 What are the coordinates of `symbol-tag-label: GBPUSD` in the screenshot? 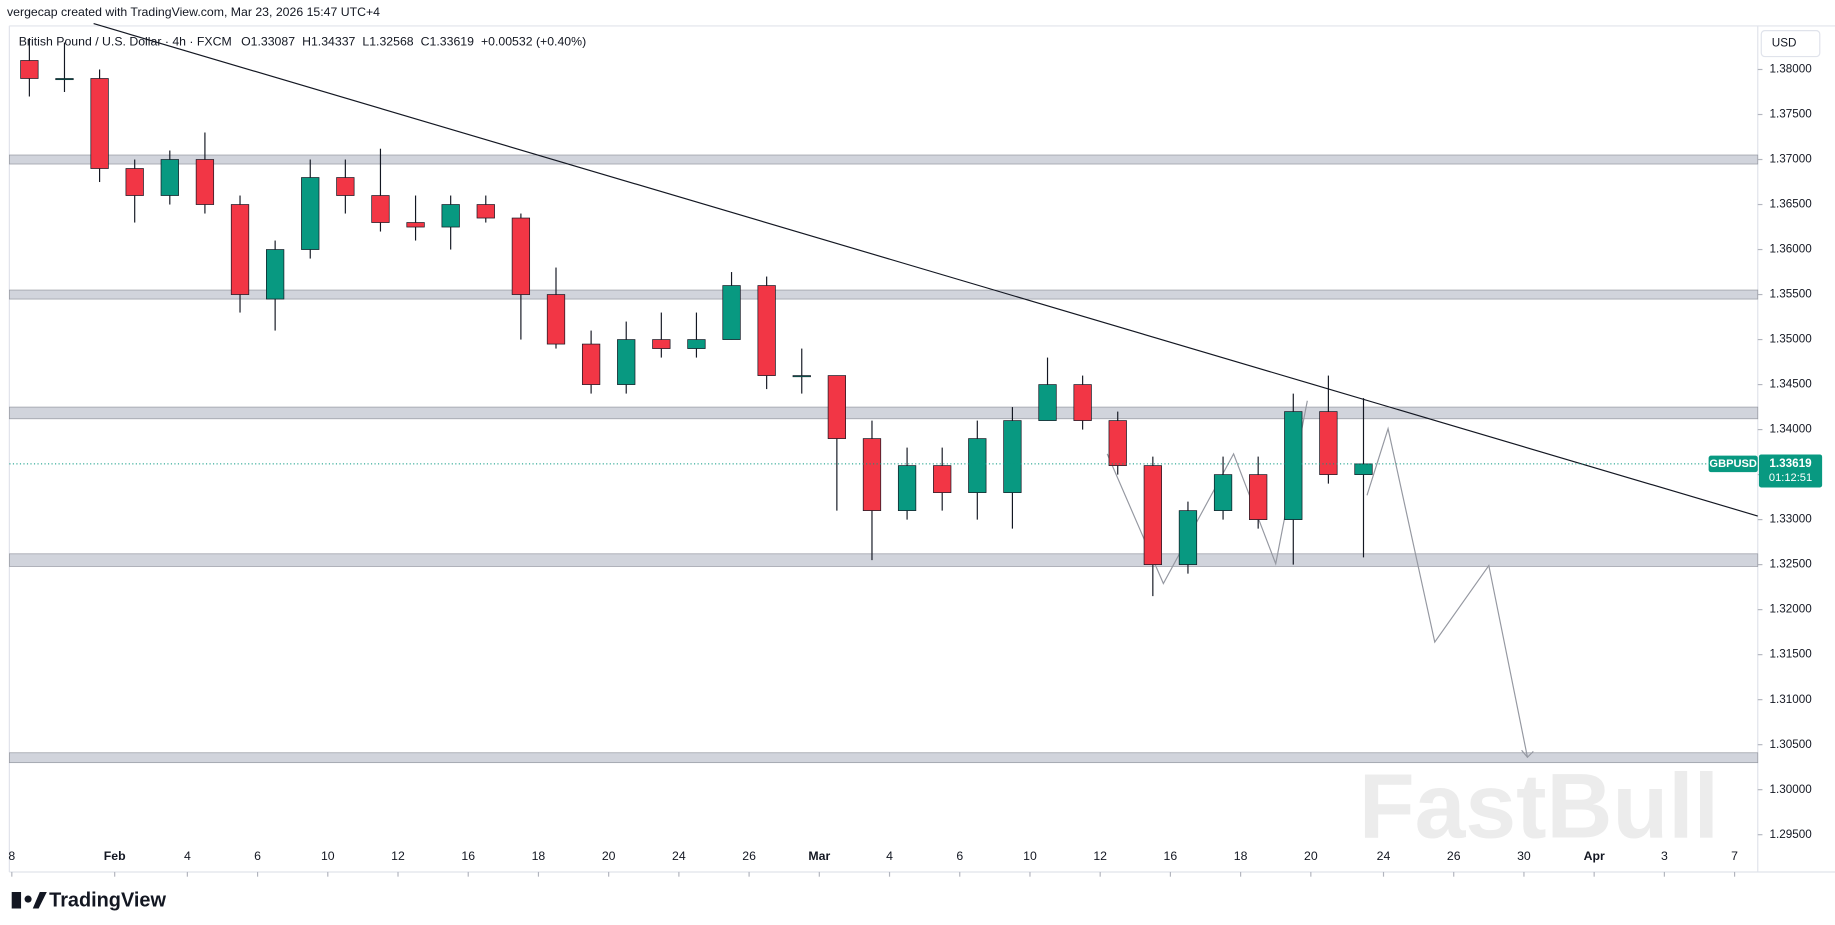 It's located at (1733, 464).